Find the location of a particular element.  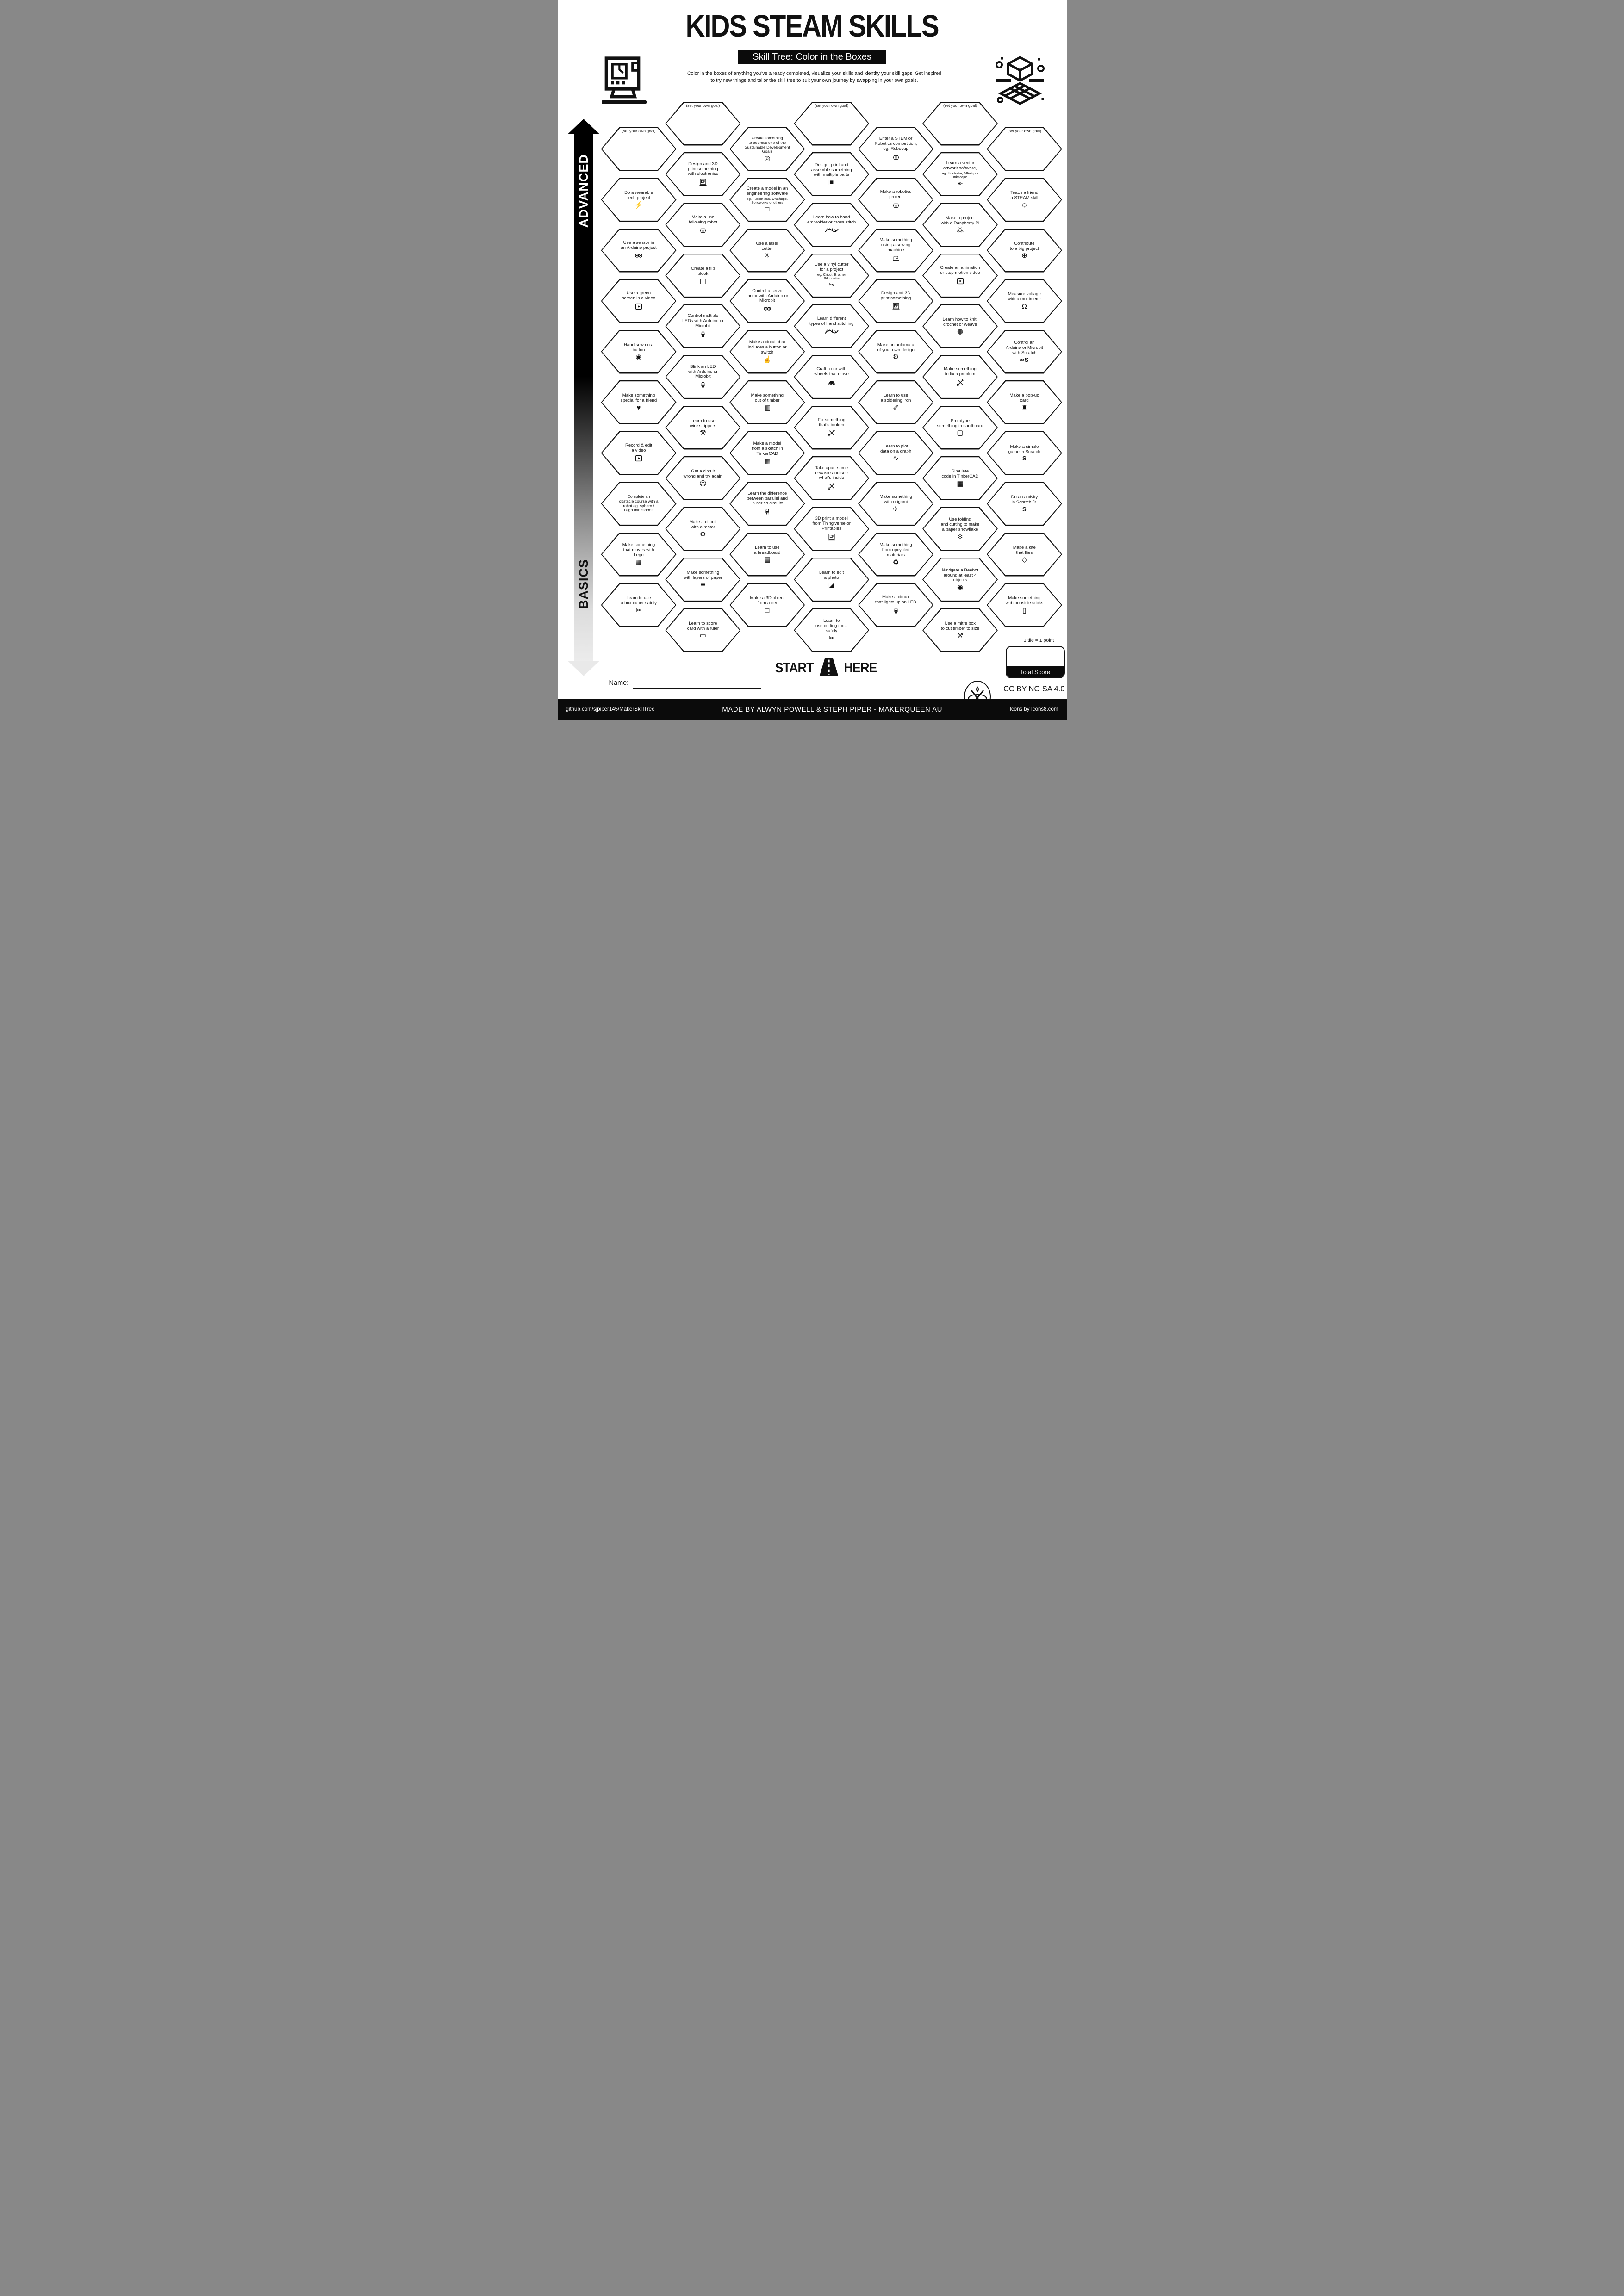

name-line is located at coordinates (697, 688).